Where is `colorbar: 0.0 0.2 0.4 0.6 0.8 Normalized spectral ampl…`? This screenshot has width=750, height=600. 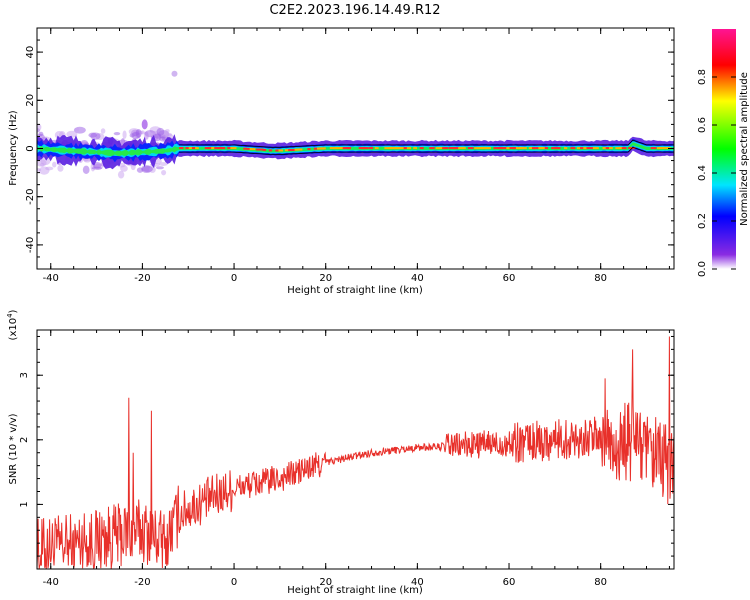 colorbar: 0.0 0.2 0.4 0.6 0.8 Normalized spectral ampl… is located at coordinates (723, 153).